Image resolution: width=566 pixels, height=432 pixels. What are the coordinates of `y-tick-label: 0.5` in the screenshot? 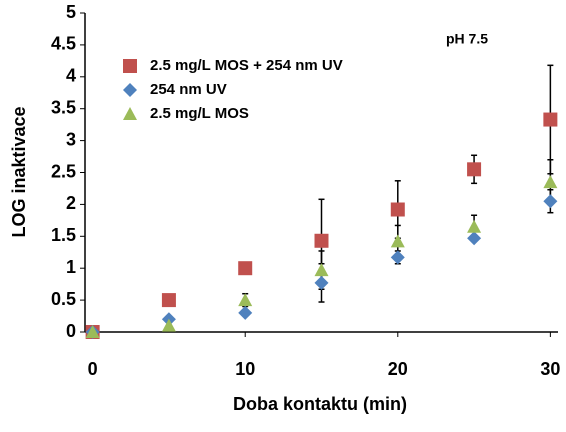 It's located at (63, 299).